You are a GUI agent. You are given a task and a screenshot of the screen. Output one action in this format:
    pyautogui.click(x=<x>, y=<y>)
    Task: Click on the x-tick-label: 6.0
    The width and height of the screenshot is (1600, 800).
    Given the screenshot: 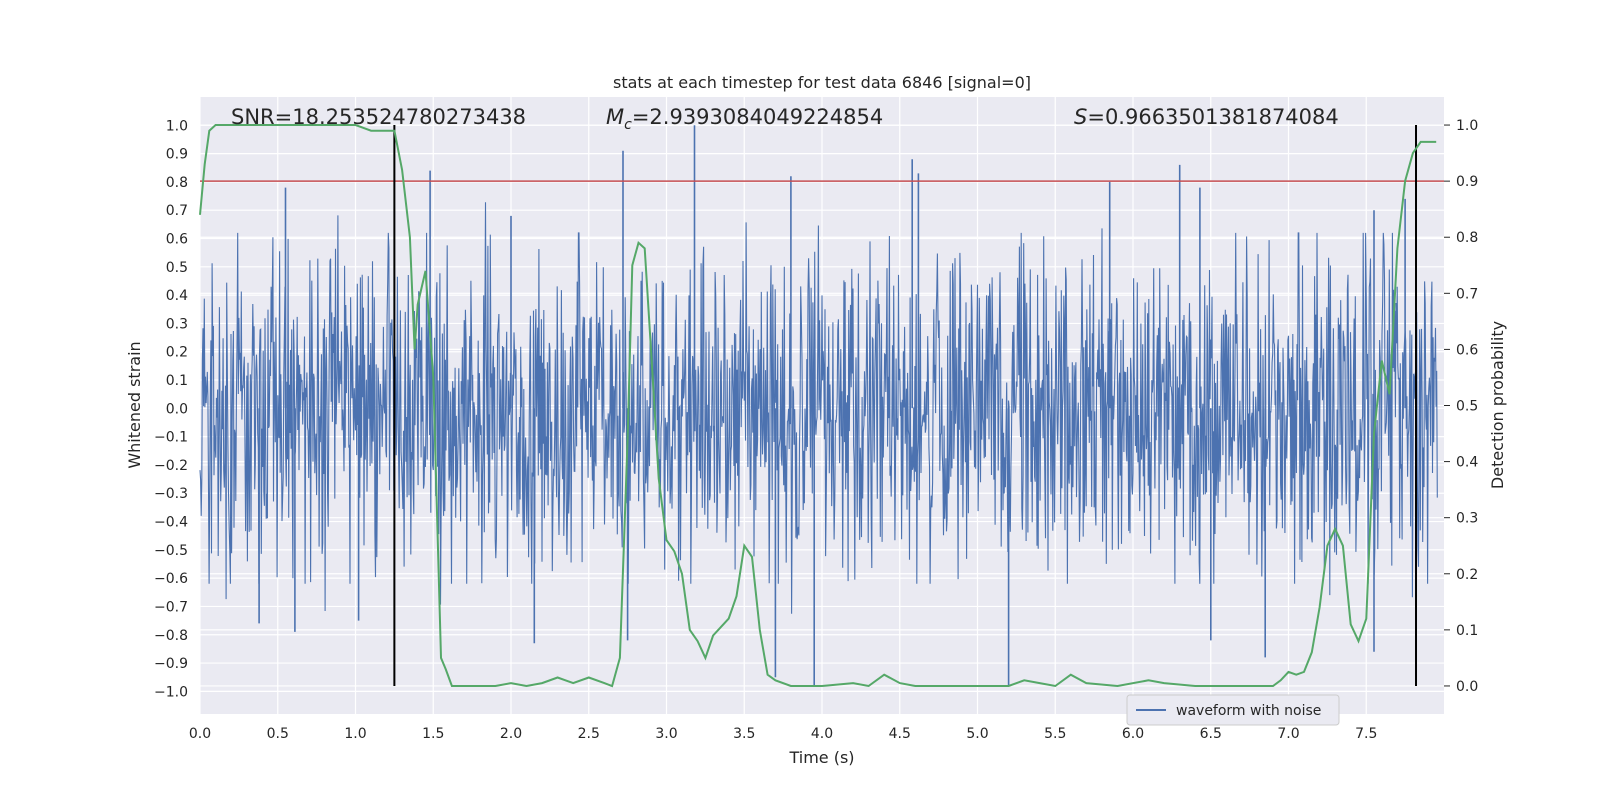 What is the action you would take?
    pyautogui.click(x=1133, y=734)
    